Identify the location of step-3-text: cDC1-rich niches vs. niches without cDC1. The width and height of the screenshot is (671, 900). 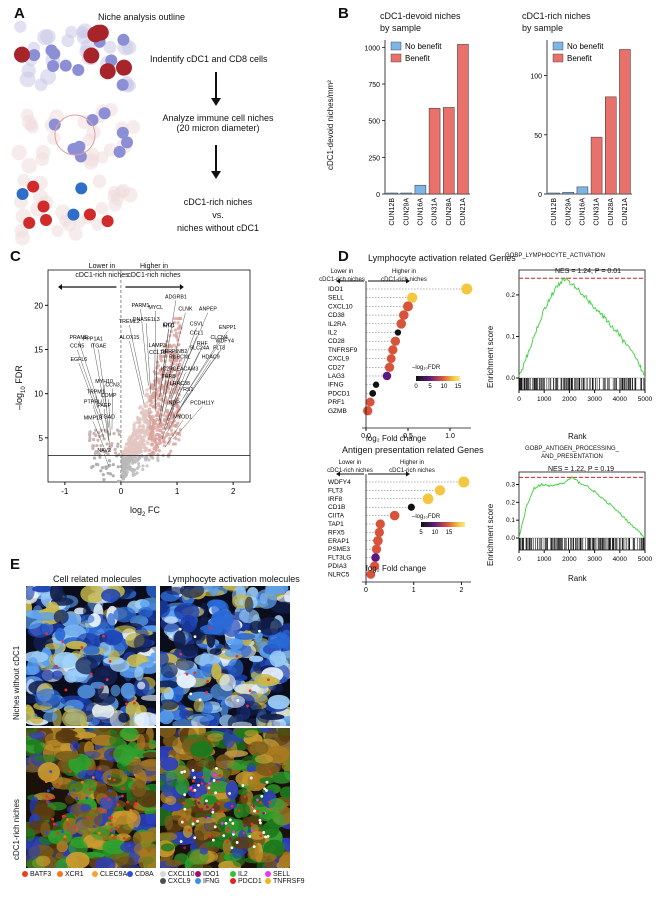
(218, 215).